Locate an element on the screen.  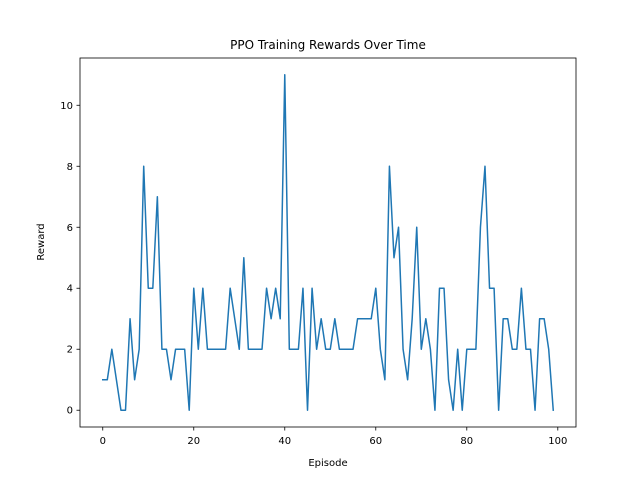
y-tick-label: 4 is located at coordinates (70, 289).